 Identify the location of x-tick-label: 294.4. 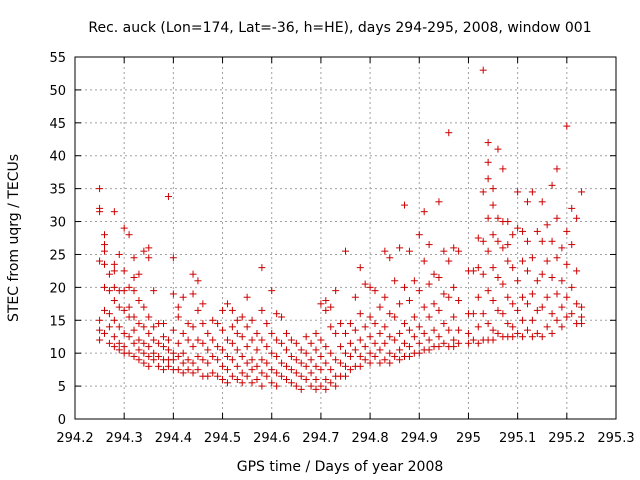
(173, 438).